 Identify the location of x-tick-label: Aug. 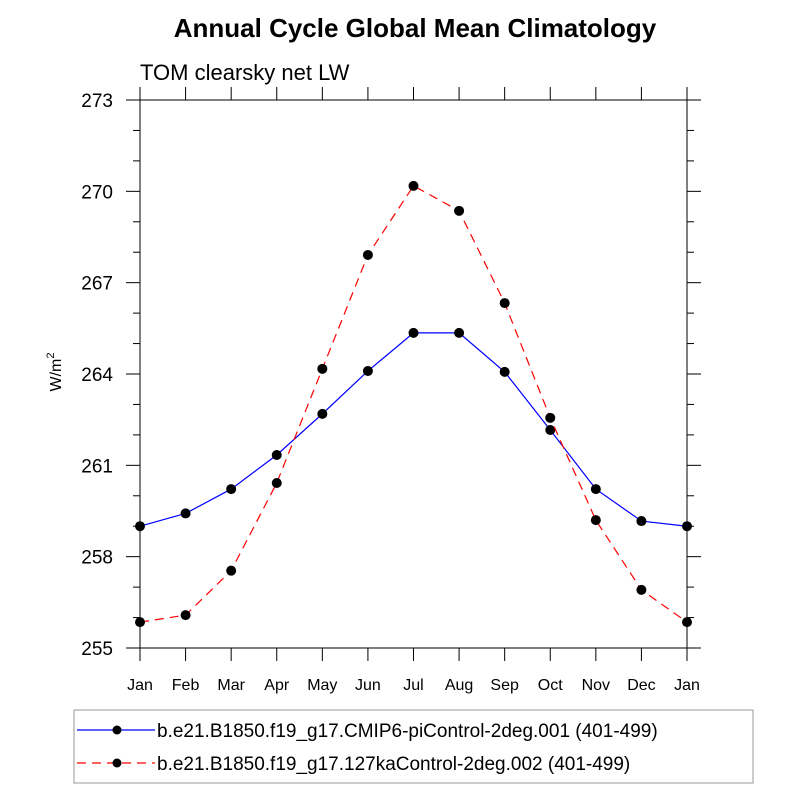
(459, 685).